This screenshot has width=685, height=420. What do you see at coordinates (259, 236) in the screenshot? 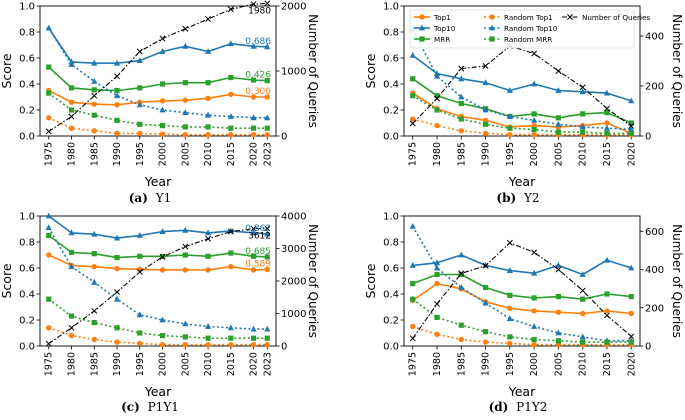
I see `data-label-number-of-queries: 3612` at bounding box center [259, 236].